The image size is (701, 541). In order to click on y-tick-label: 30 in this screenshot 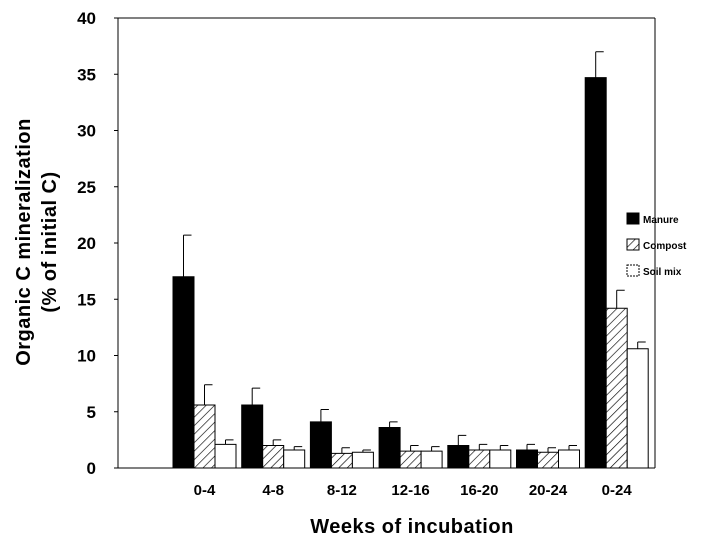, I will do `click(86, 131)`.